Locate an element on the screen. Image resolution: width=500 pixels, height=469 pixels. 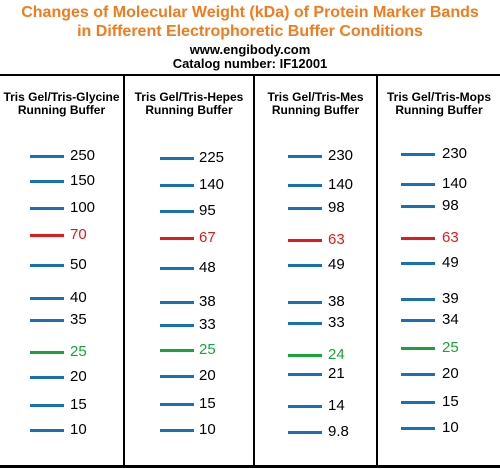
band-weight-label: 9.8 is located at coordinates (338, 431).